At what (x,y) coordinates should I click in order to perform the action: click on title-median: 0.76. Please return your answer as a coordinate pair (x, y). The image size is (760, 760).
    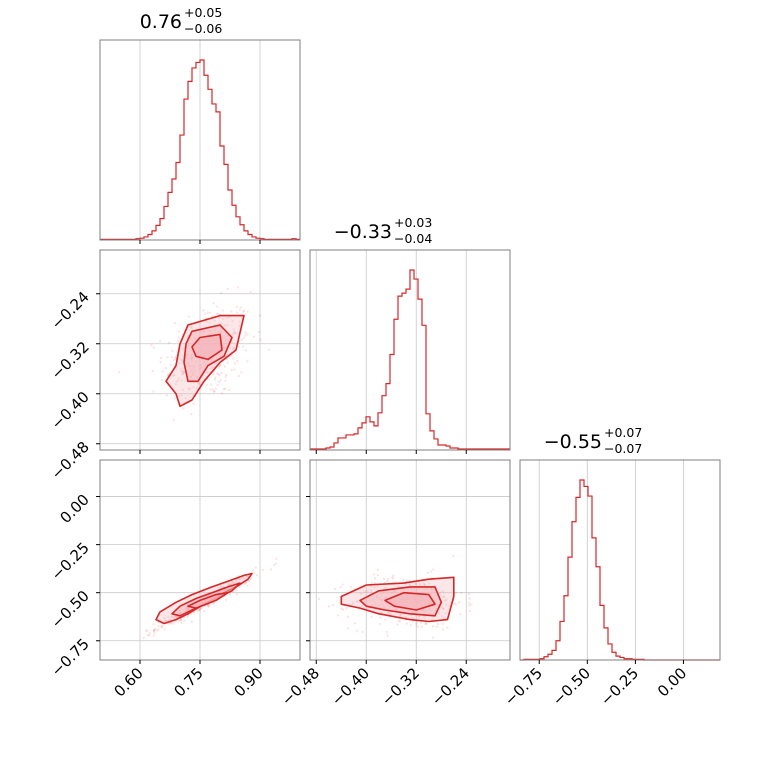
    Looking at the image, I should click on (161, 22).